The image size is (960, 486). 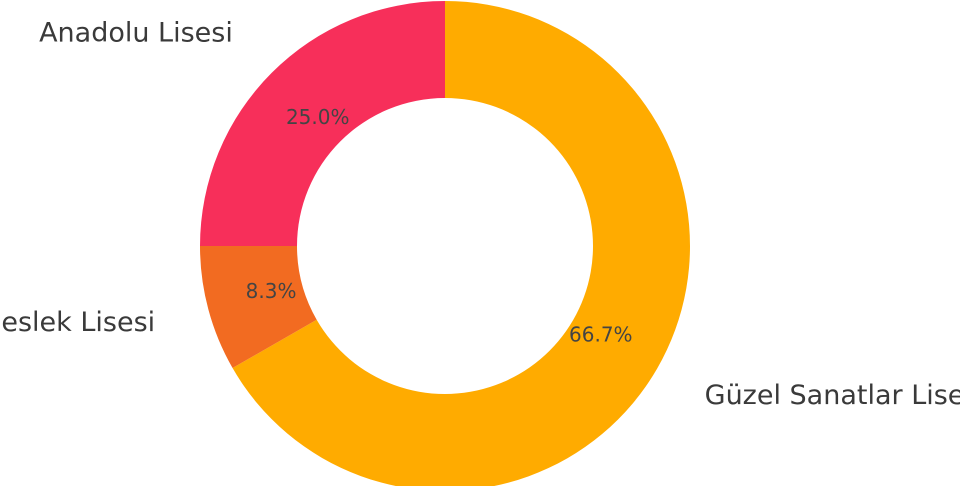 I want to click on slice-anadolu-lisesi, so click(x=322, y=123).